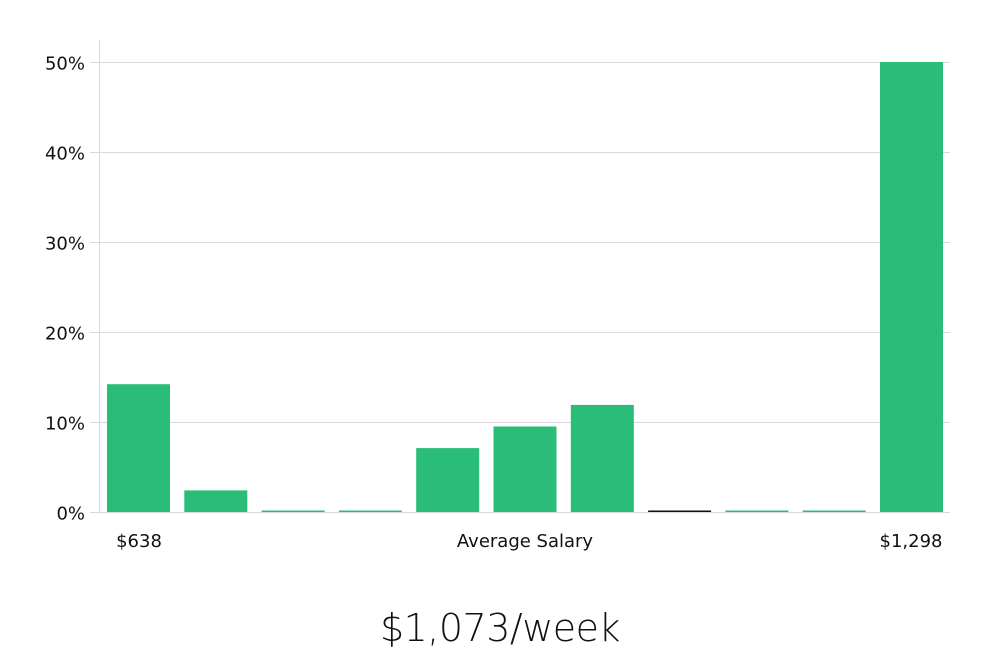 The image size is (1000, 660). I want to click on x-axis-title: Average Salary, so click(525, 541).